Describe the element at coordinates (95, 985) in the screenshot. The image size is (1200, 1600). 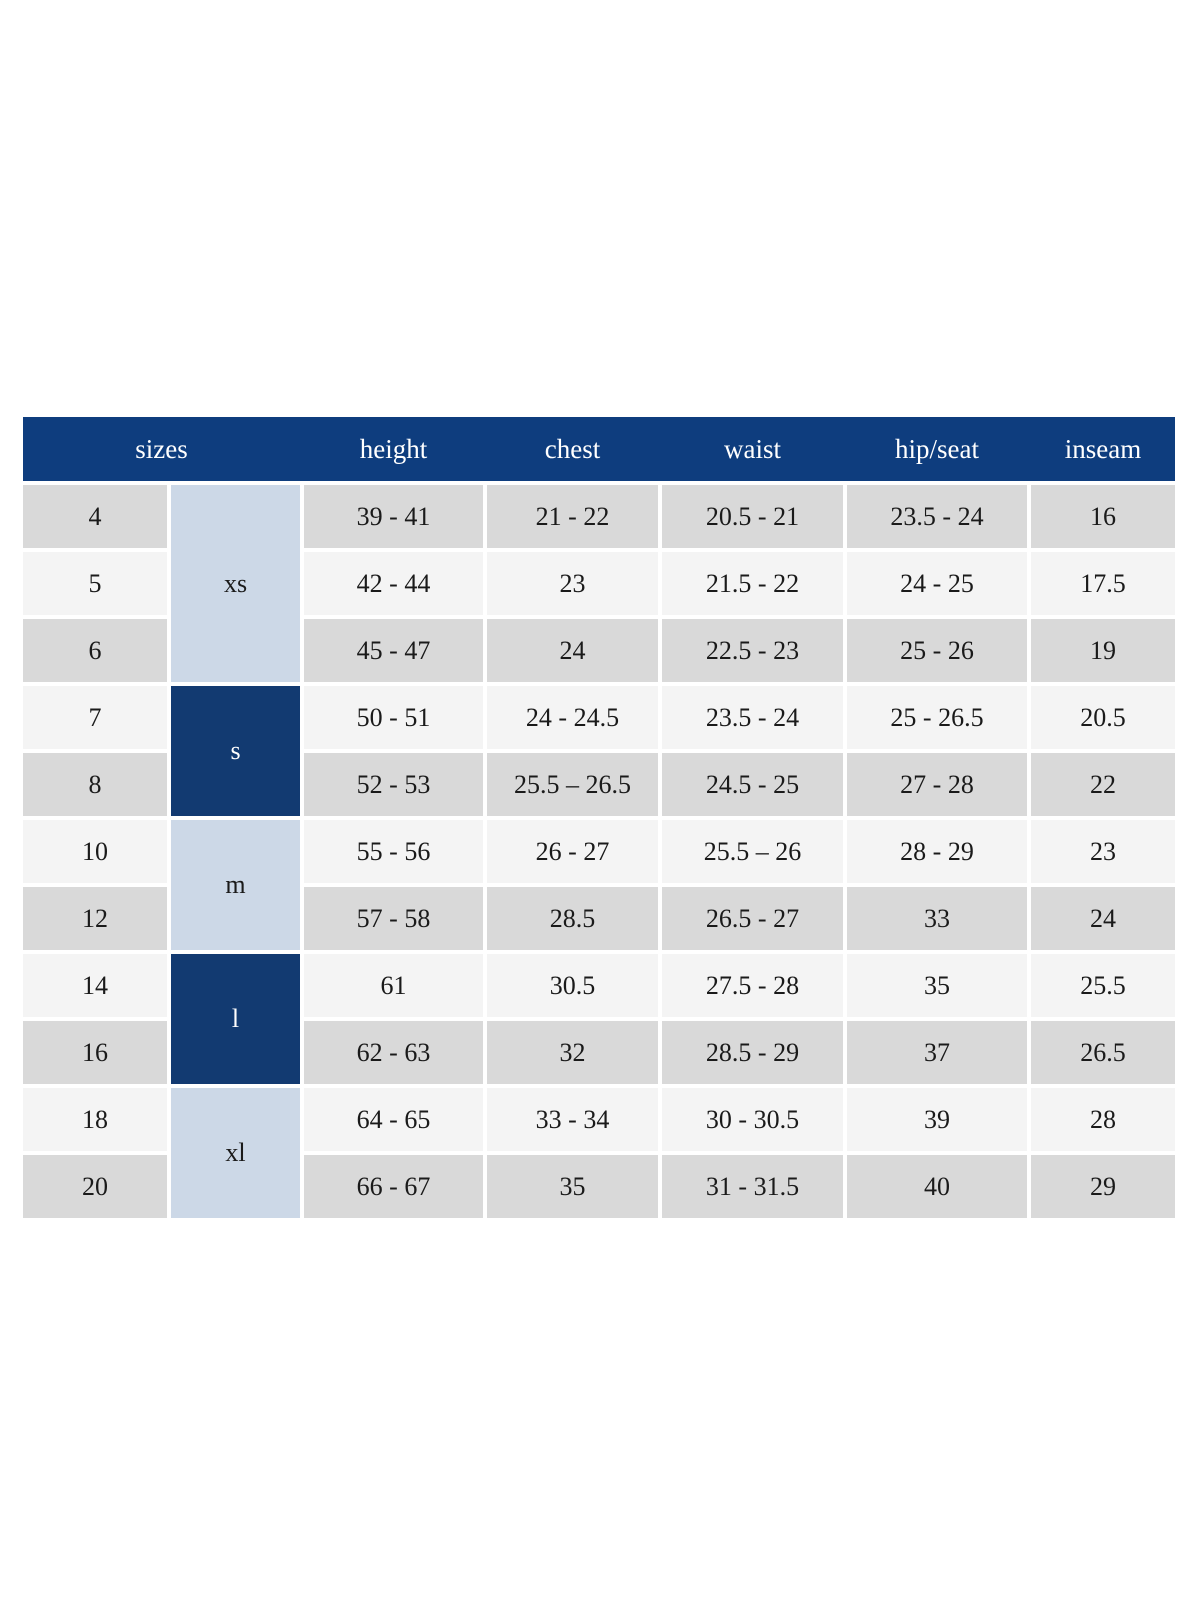
I see `size-cell: 14` at that location.